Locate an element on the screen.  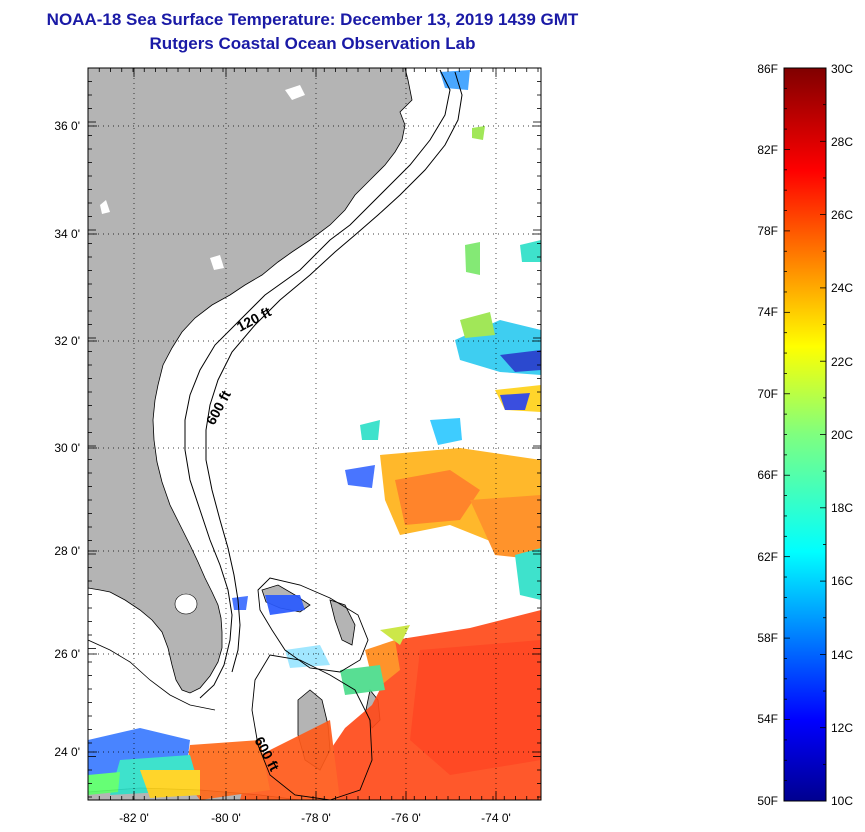
lat-label: 30 0' is located at coordinates (67, 448).